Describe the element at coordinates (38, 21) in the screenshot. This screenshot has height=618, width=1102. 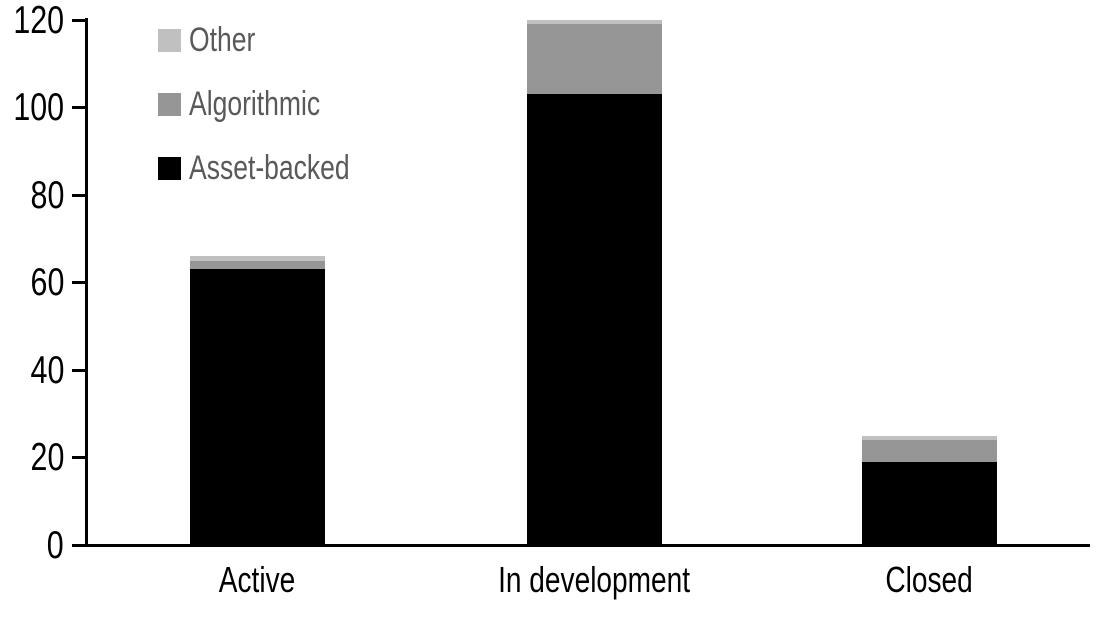
I see `y-tick-label: 120` at that location.